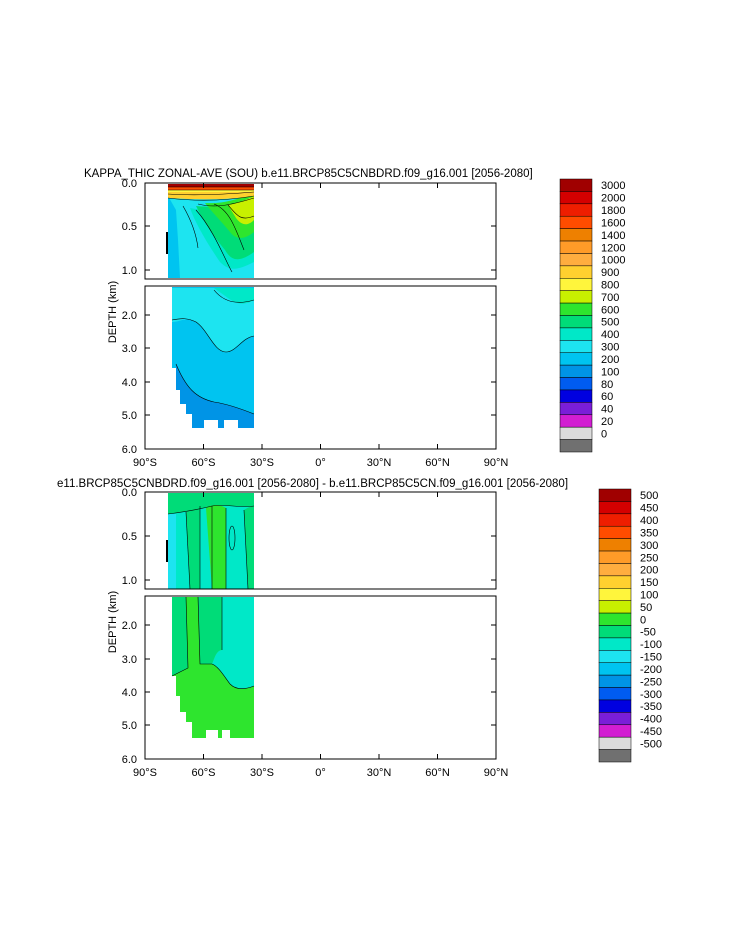 This screenshot has height=945, width=733. I want to click on panel-2-upper-field, so click(210, 541).